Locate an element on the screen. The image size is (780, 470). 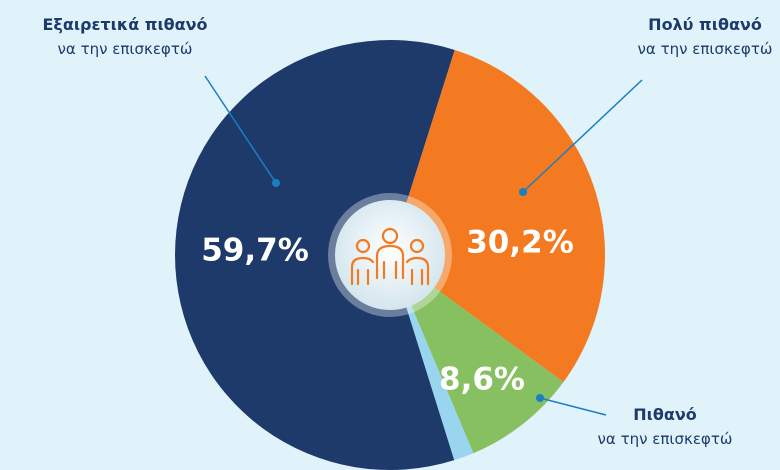
category-label: Πιθανό is located at coordinates (665, 414).